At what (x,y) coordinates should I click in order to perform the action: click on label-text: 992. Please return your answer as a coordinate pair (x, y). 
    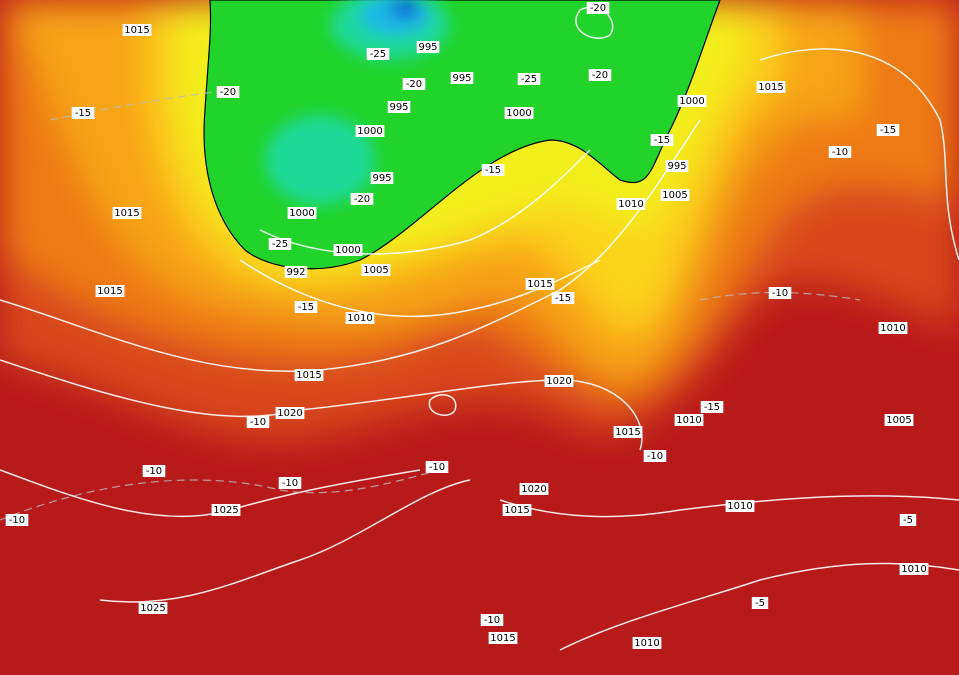
    Looking at the image, I should click on (295, 272).